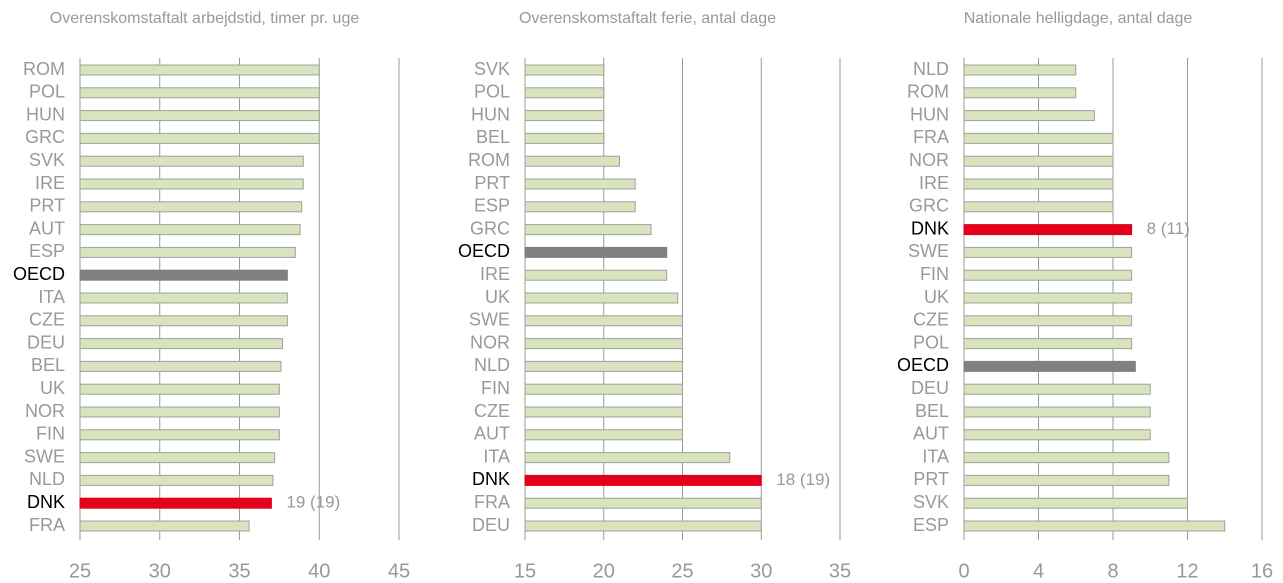 This screenshot has height=583, width=1283. I want to click on chart-title: Overenskomstaftalt ferie, antal dage, so click(647, 18).